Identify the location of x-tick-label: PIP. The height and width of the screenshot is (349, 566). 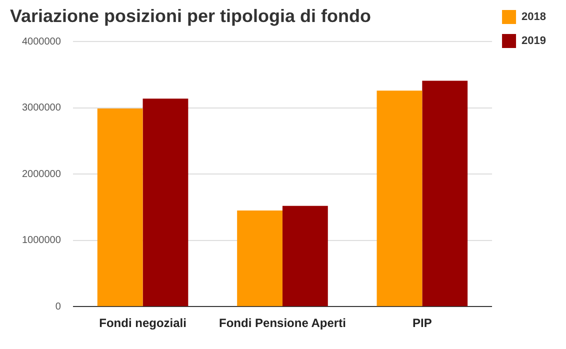
(422, 323).